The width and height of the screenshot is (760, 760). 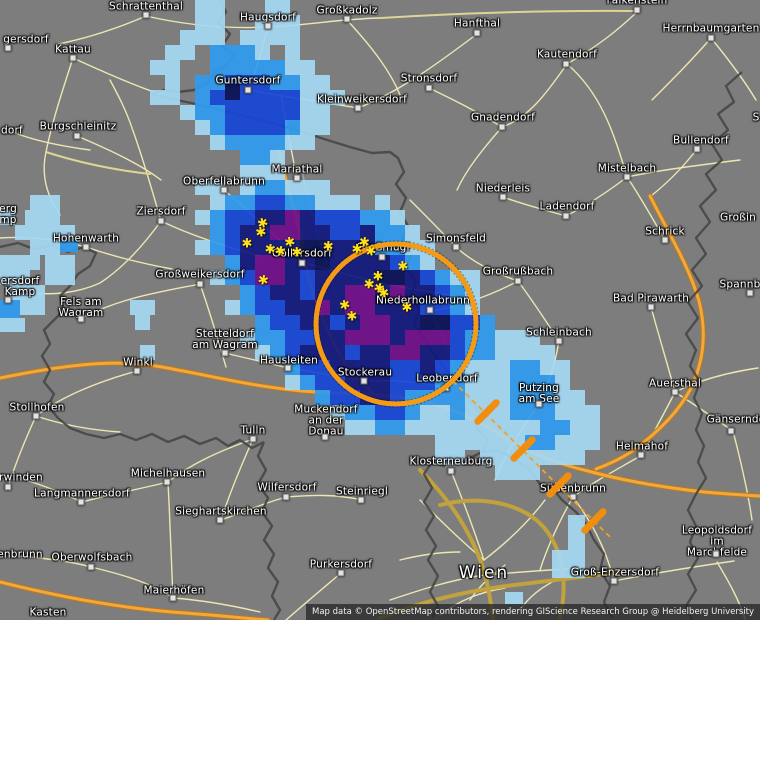 What do you see at coordinates (297, 169) in the screenshot?
I see `town-label: Mariathal` at bounding box center [297, 169].